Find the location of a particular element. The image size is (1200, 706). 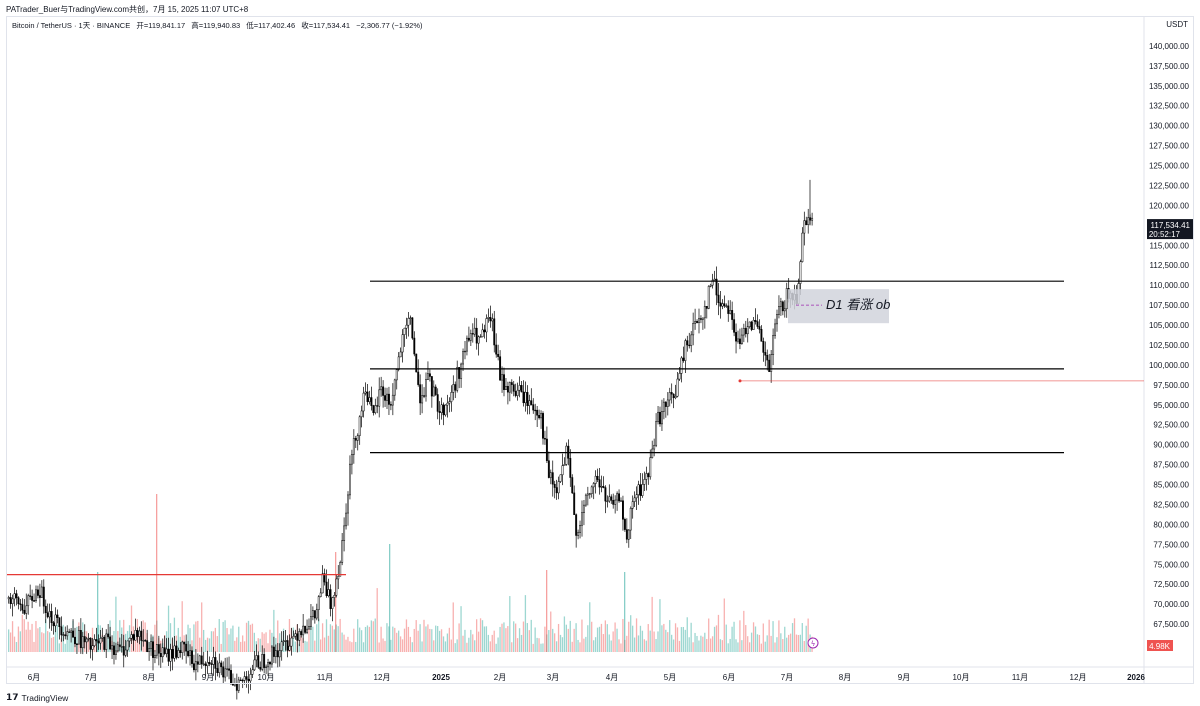

lightning-glyph: ϟ is located at coordinates (813, 644).